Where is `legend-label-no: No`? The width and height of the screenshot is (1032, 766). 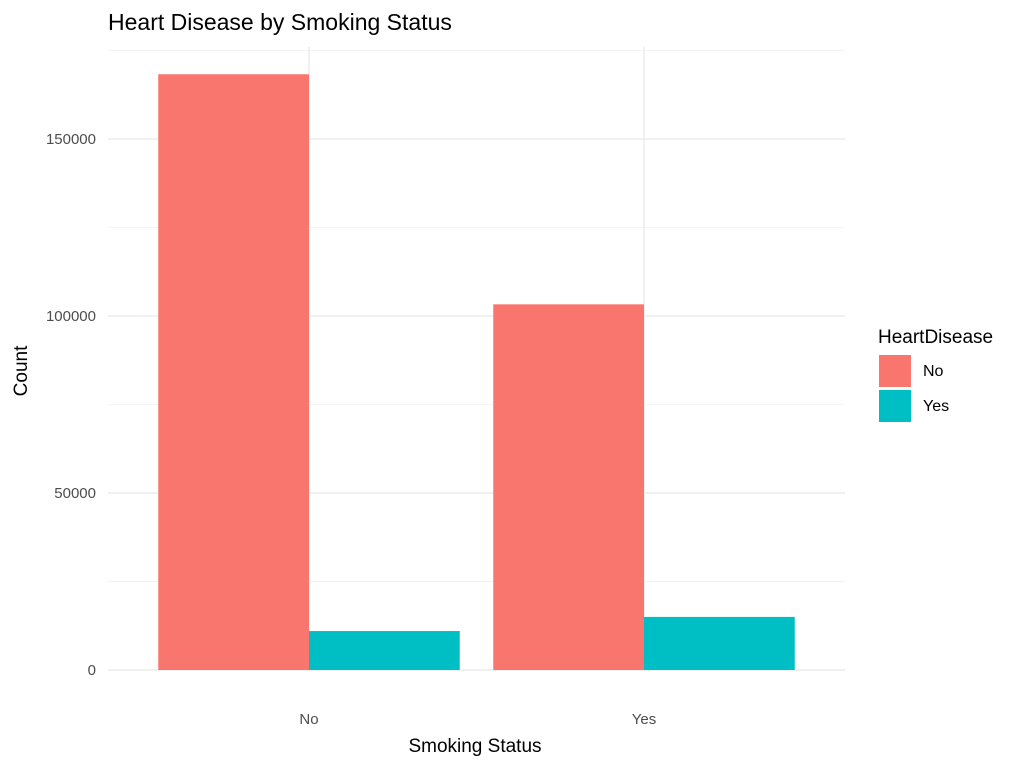
legend-label-no: No is located at coordinates (933, 371).